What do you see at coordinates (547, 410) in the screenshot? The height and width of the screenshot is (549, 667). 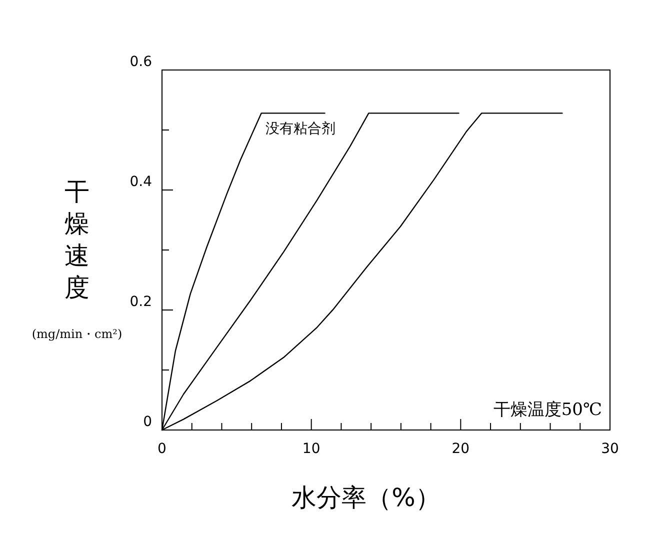 I see `annotation: 干燥温度50℃` at bounding box center [547, 410].